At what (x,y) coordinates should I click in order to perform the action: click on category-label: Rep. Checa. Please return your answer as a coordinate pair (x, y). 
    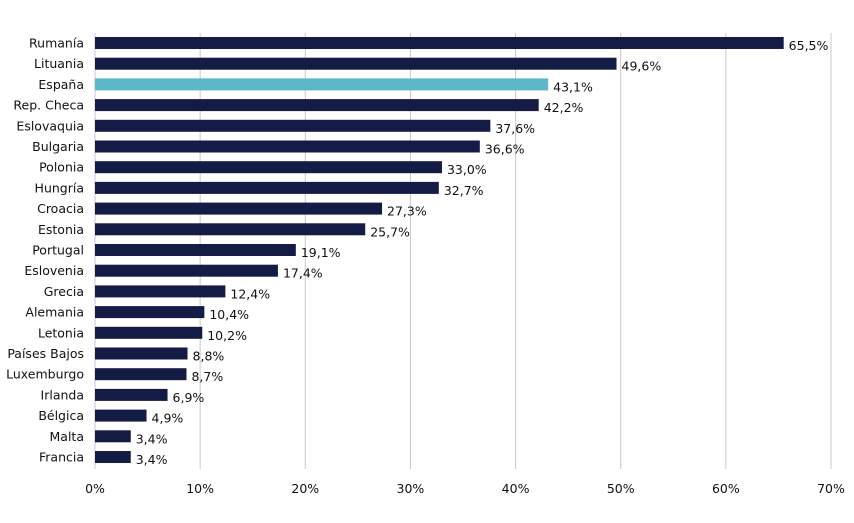
    Looking at the image, I should click on (48, 105).